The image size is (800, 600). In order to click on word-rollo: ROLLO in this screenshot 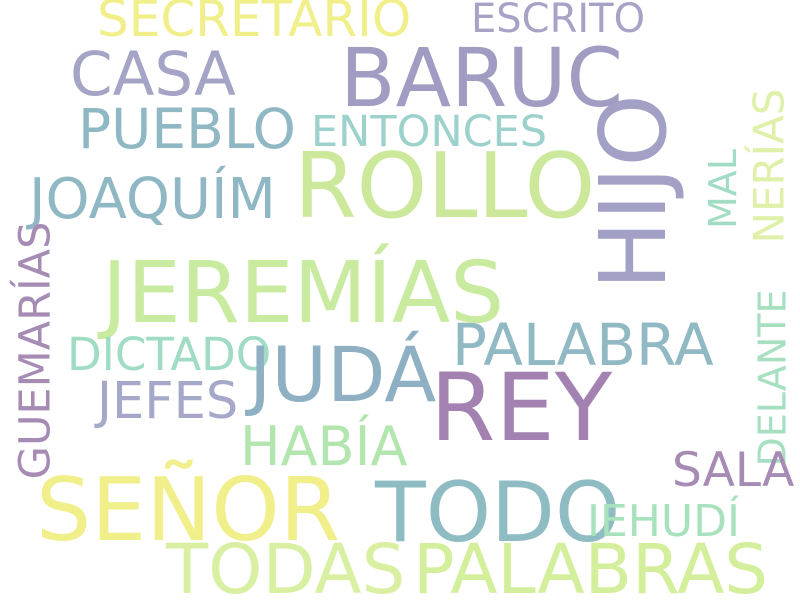, I will do `click(445, 186)`.